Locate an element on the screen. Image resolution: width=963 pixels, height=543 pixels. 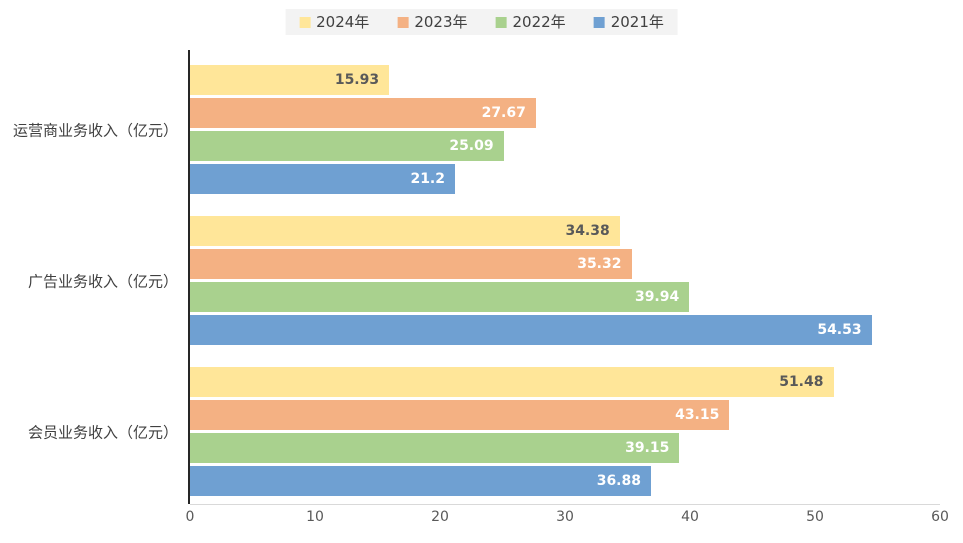
bar: 21.2 is located at coordinates (322, 179).